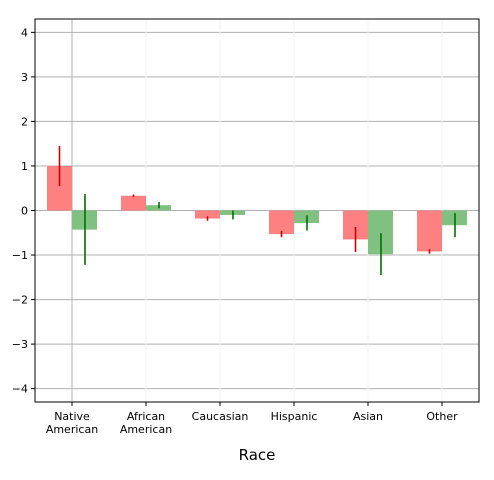 This screenshot has width=494, height=480. Describe the element at coordinates (368, 416) in the screenshot. I see `x-tick-label: Asian` at that location.